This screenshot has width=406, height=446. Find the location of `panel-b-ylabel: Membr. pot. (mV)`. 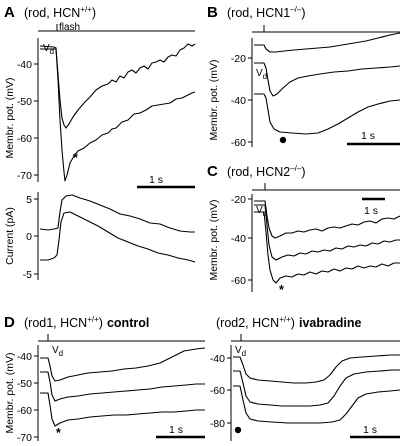

panel-b-ylabel: Membr. pot. (mV) is located at coordinates (214, 99).